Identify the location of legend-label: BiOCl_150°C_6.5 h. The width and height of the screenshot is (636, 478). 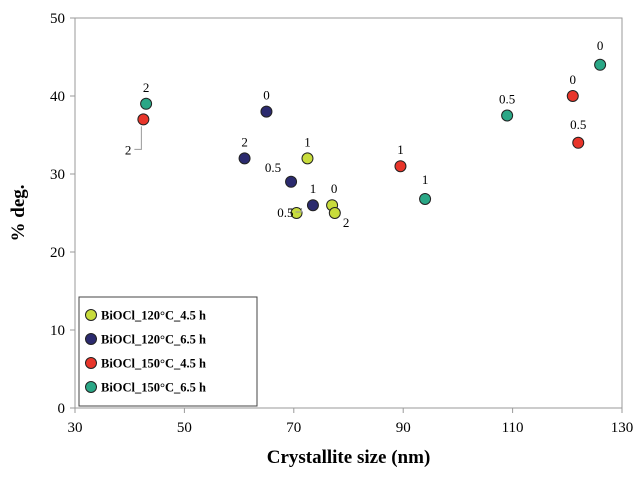
(153, 388).